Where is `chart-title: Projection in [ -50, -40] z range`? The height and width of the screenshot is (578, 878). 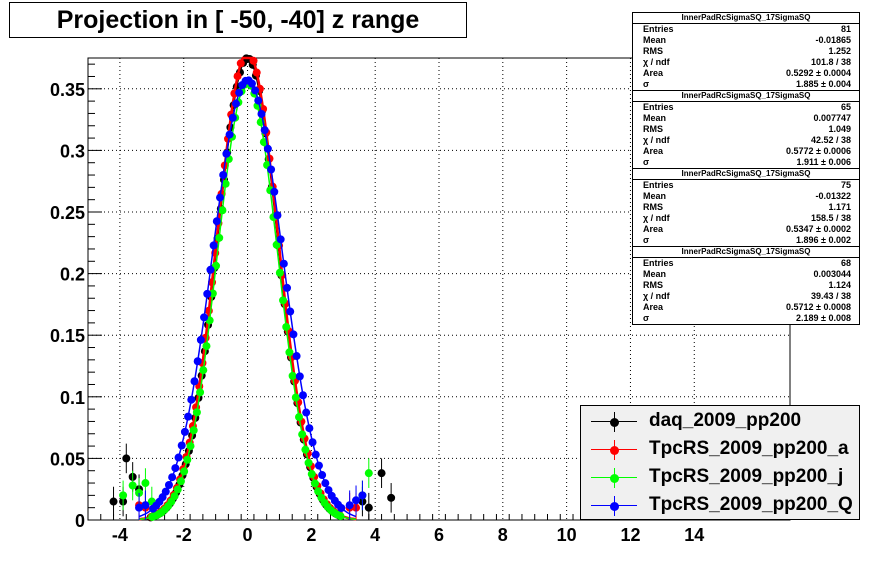 chart-title: Projection in [ -50, -40] z range is located at coordinates (238, 20).